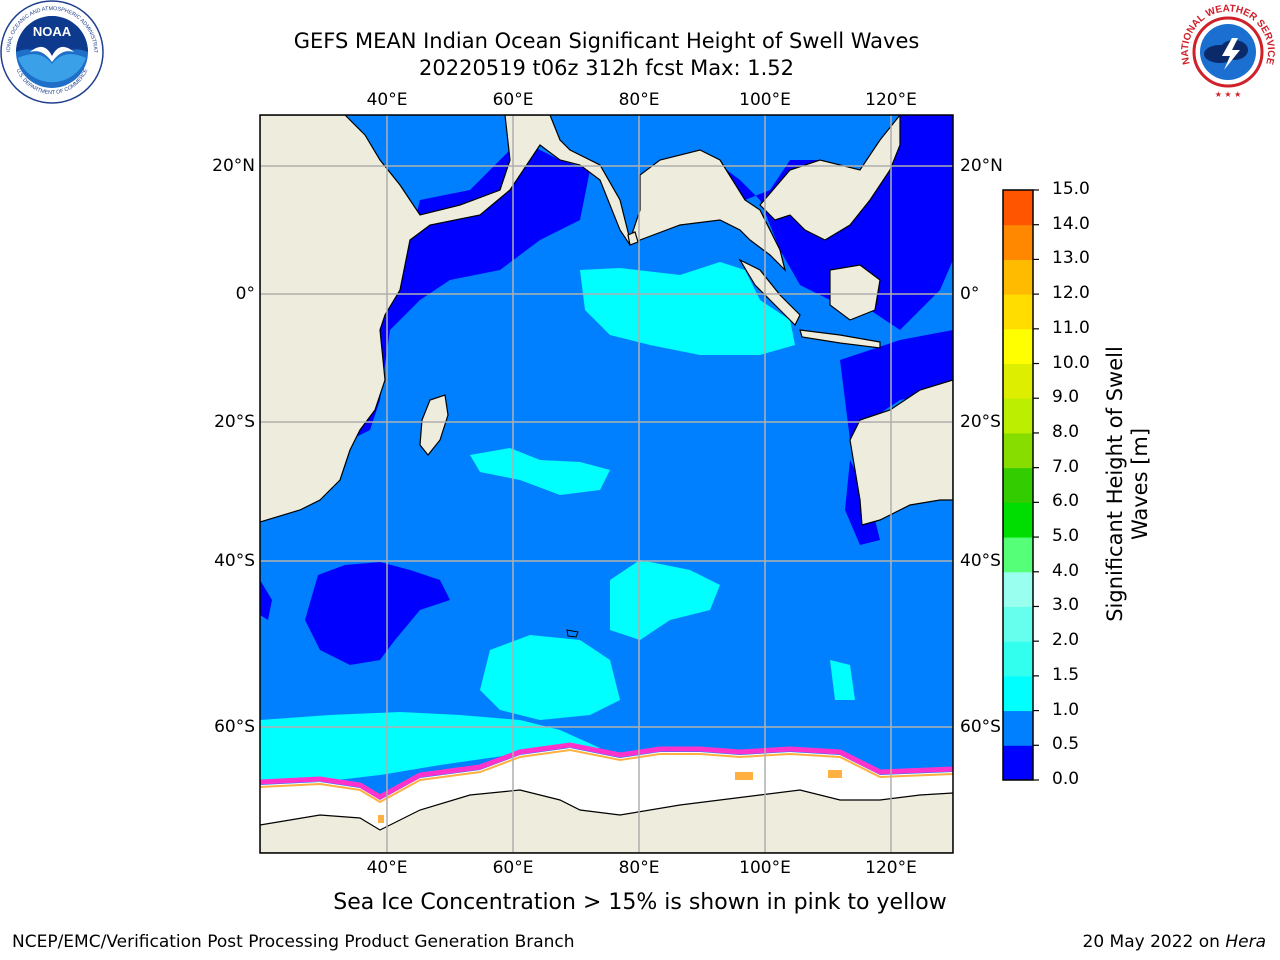  I want to click on footer-right: 20 May 2022 on Hera, so click(1175, 942).